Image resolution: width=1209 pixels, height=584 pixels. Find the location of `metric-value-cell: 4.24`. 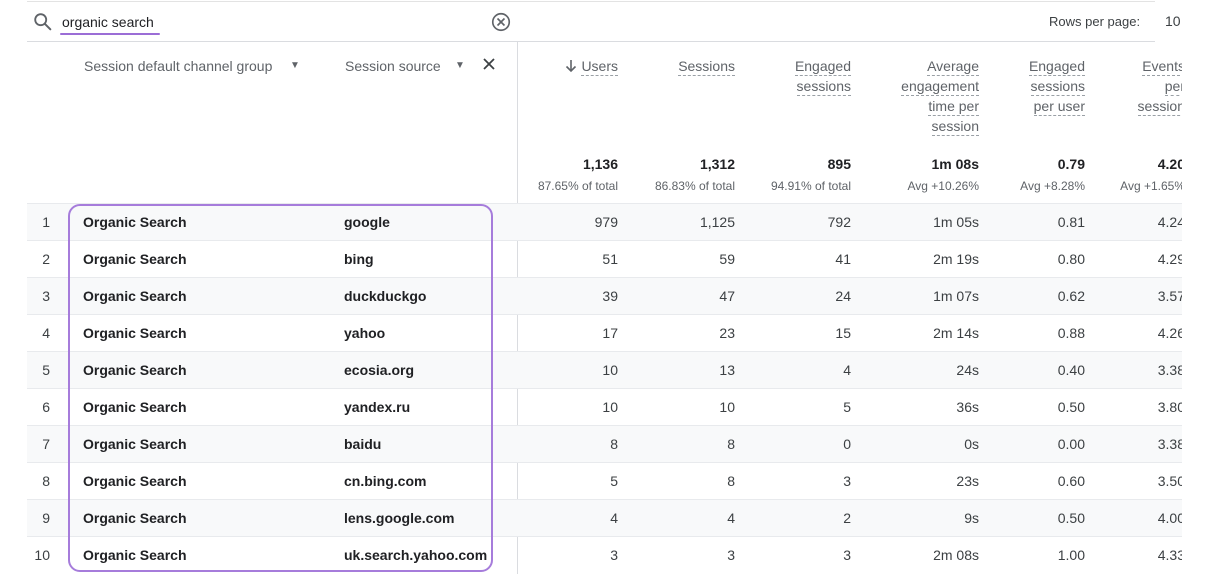

metric-value-cell: 4.24 is located at coordinates (1169, 222).